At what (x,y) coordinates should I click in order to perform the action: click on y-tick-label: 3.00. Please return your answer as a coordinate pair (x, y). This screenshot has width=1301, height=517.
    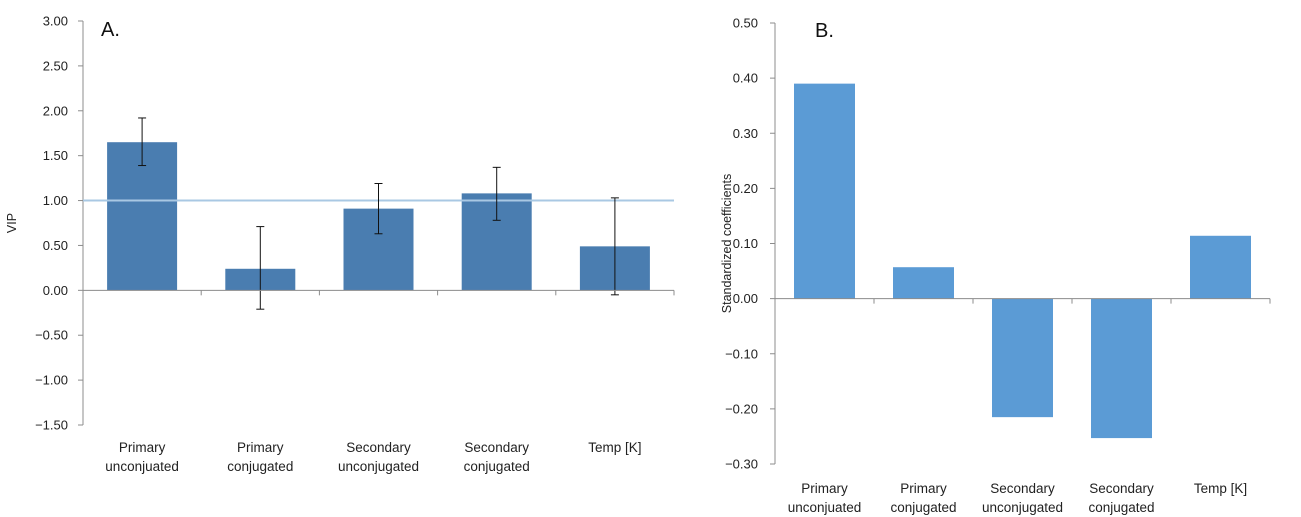
    Looking at the image, I should click on (55, 21).